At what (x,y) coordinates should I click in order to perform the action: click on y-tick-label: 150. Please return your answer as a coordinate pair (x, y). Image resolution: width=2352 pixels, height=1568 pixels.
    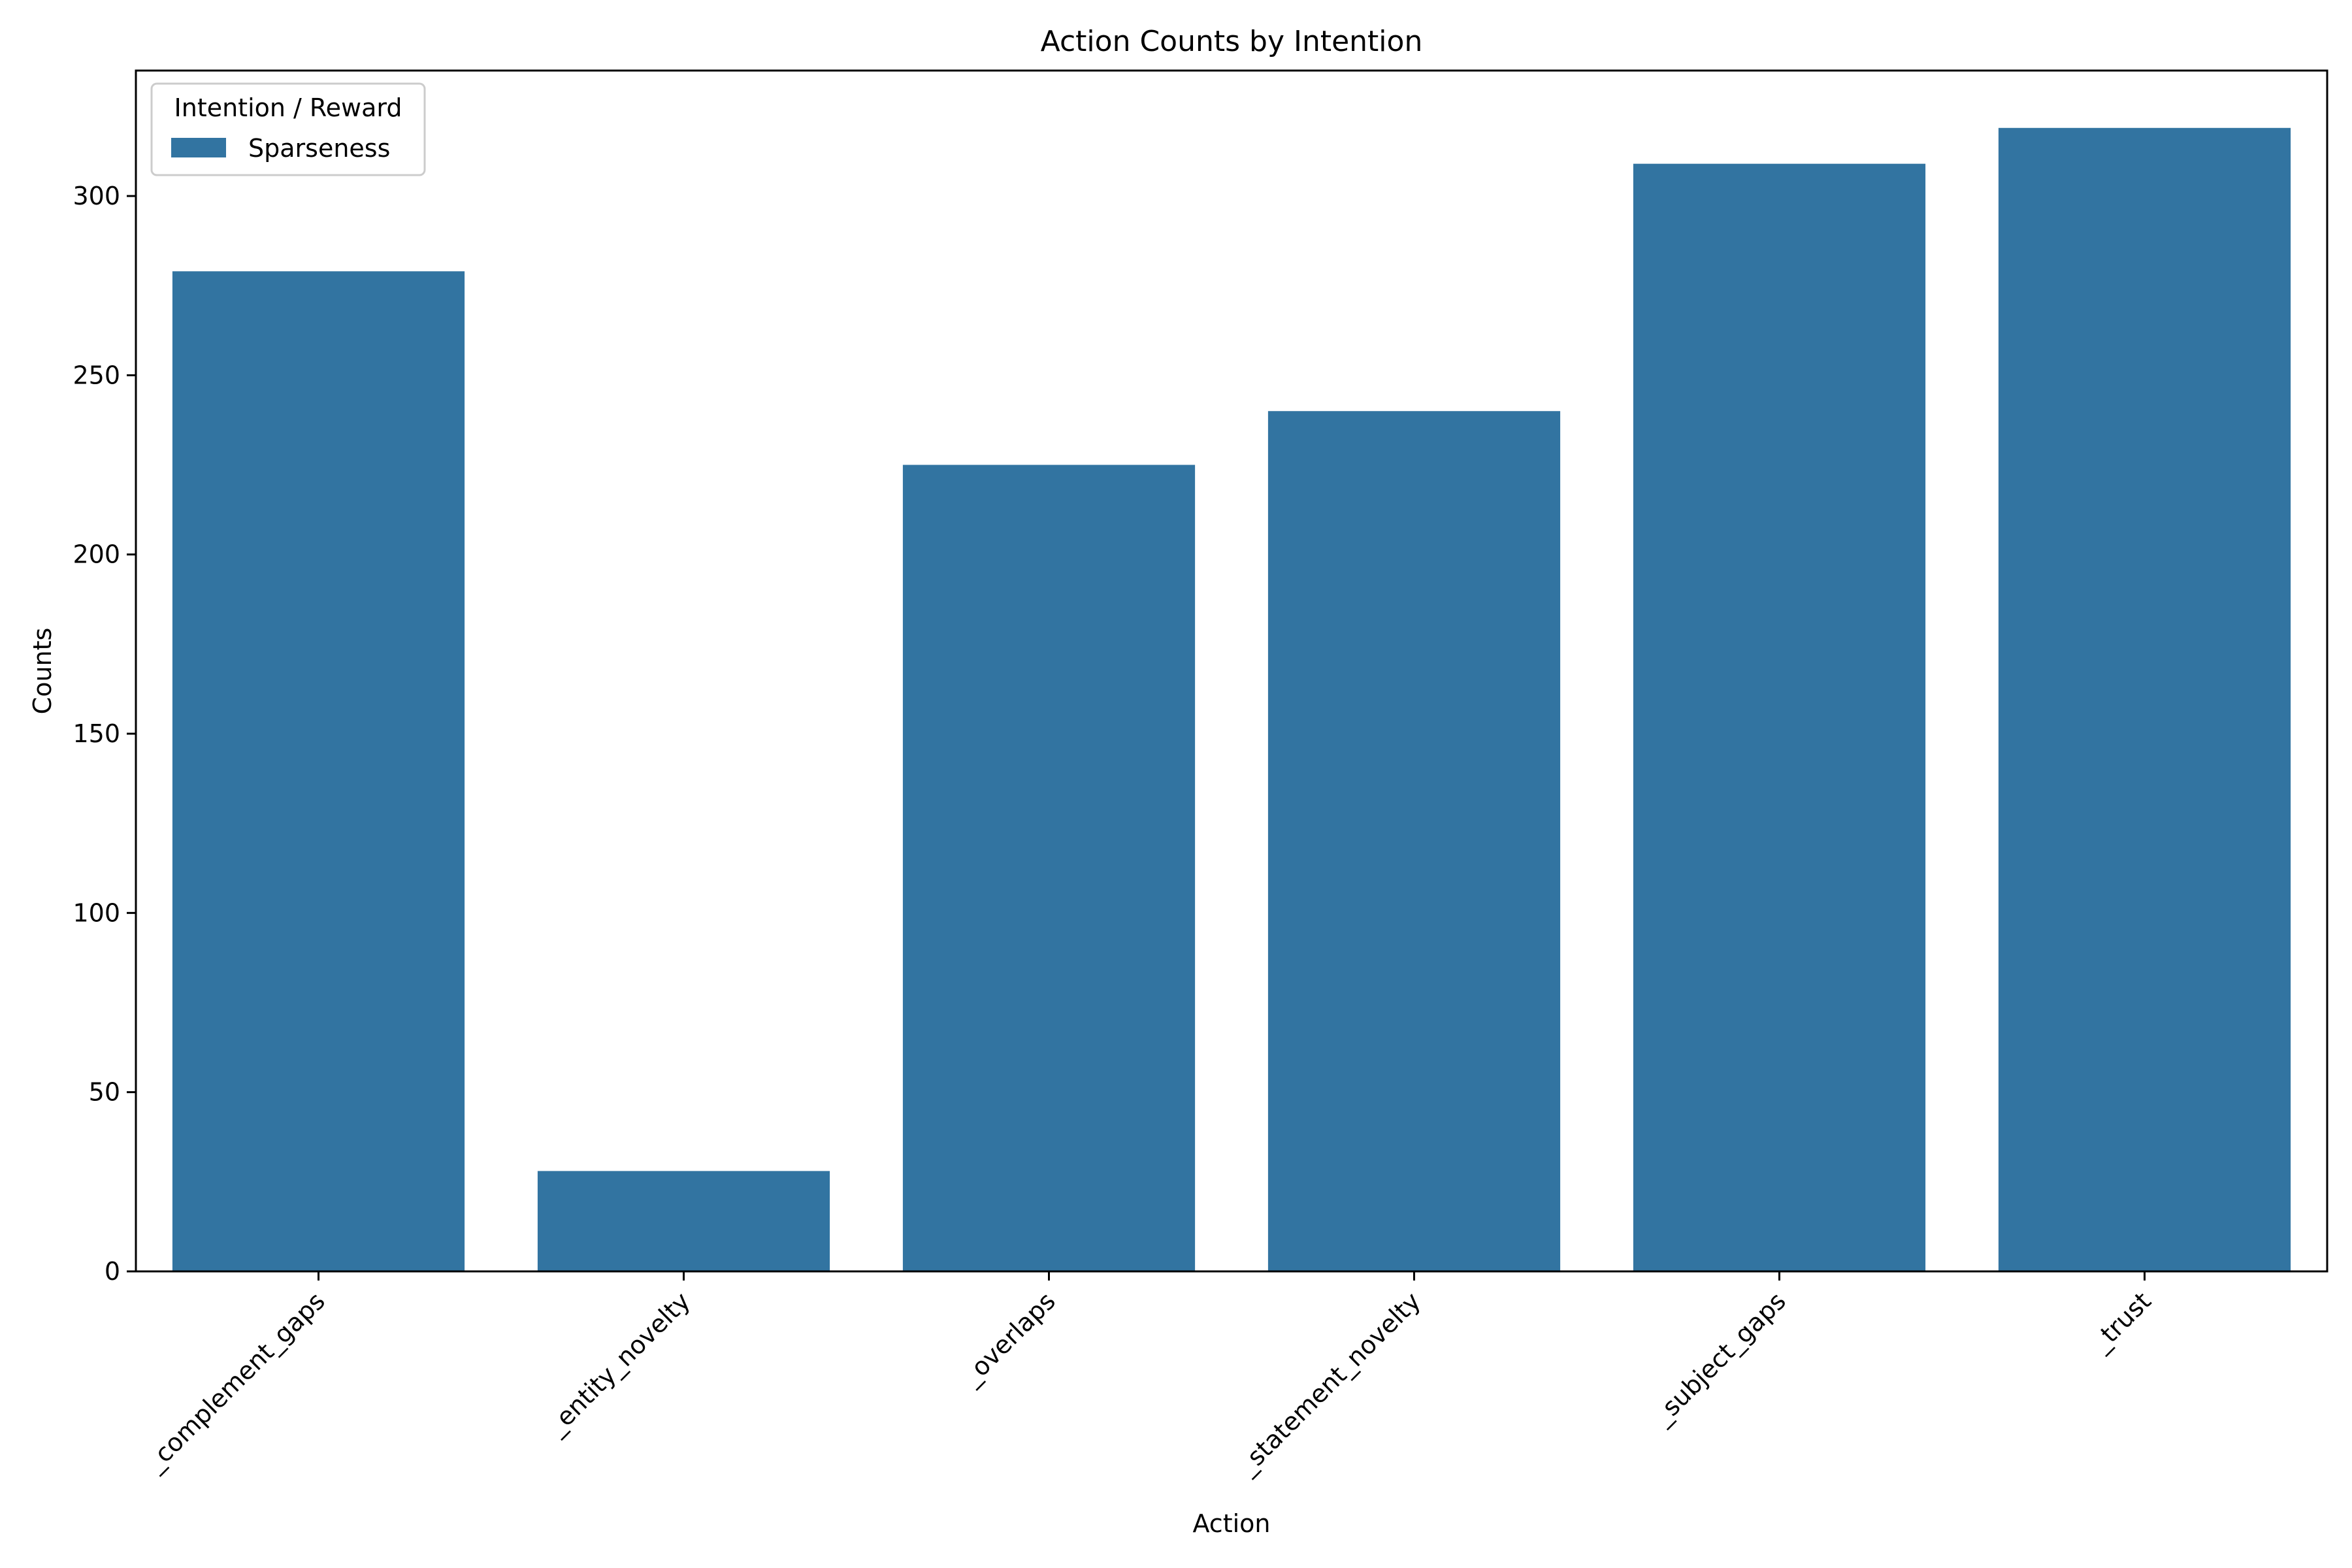
    Looking at the image, I should click on (96, 733).